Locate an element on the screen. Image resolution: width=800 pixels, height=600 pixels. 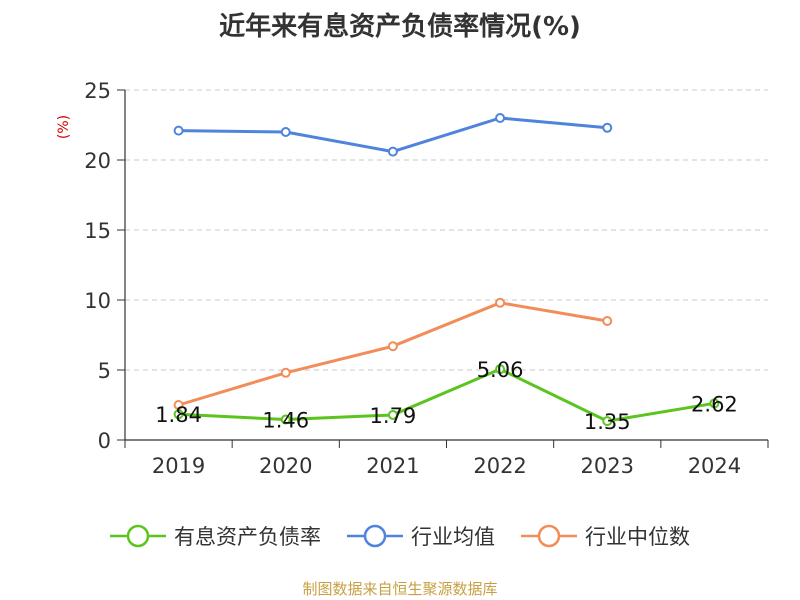
y-tick-label: 20 is located at coordinates (97, 161).